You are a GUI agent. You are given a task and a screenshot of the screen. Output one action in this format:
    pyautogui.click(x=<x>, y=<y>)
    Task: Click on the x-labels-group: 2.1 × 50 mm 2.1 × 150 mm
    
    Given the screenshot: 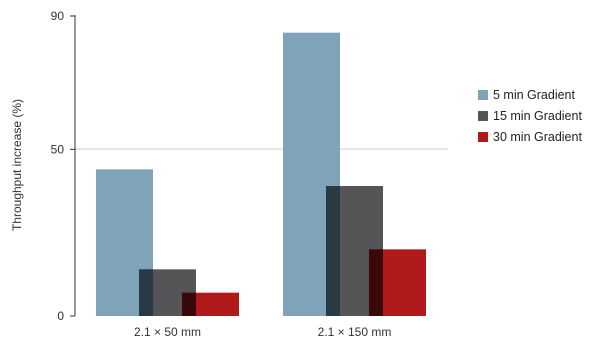 What is the action you would take?
    pyautogui.click(x=262, y=332)
    